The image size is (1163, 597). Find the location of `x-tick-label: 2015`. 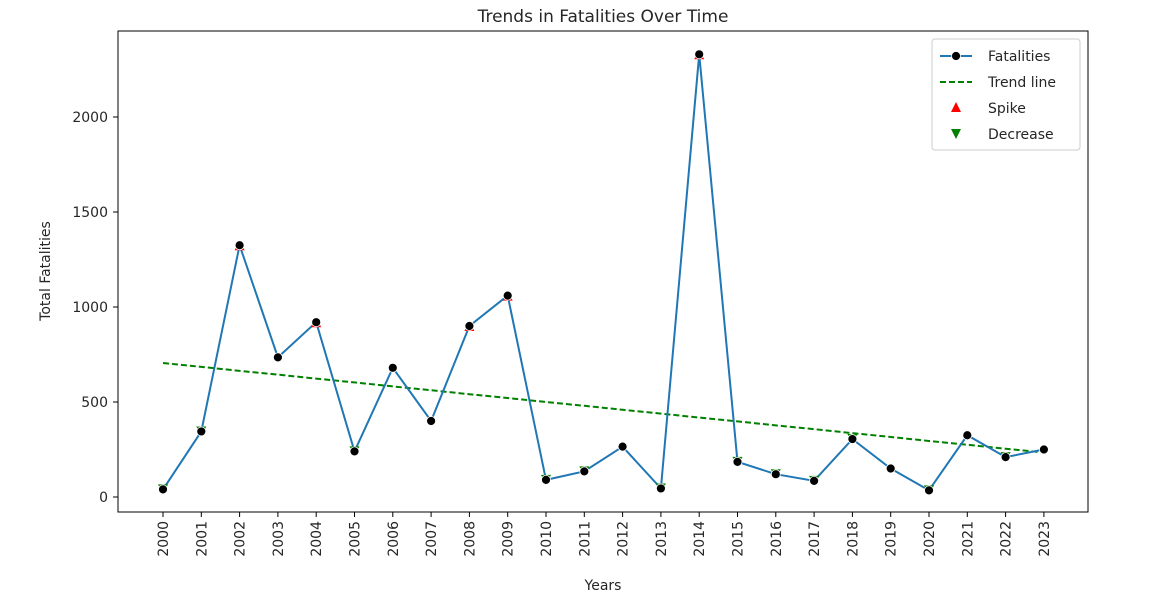

x-tick-label: 2015 is located at coordinates (739, 539).